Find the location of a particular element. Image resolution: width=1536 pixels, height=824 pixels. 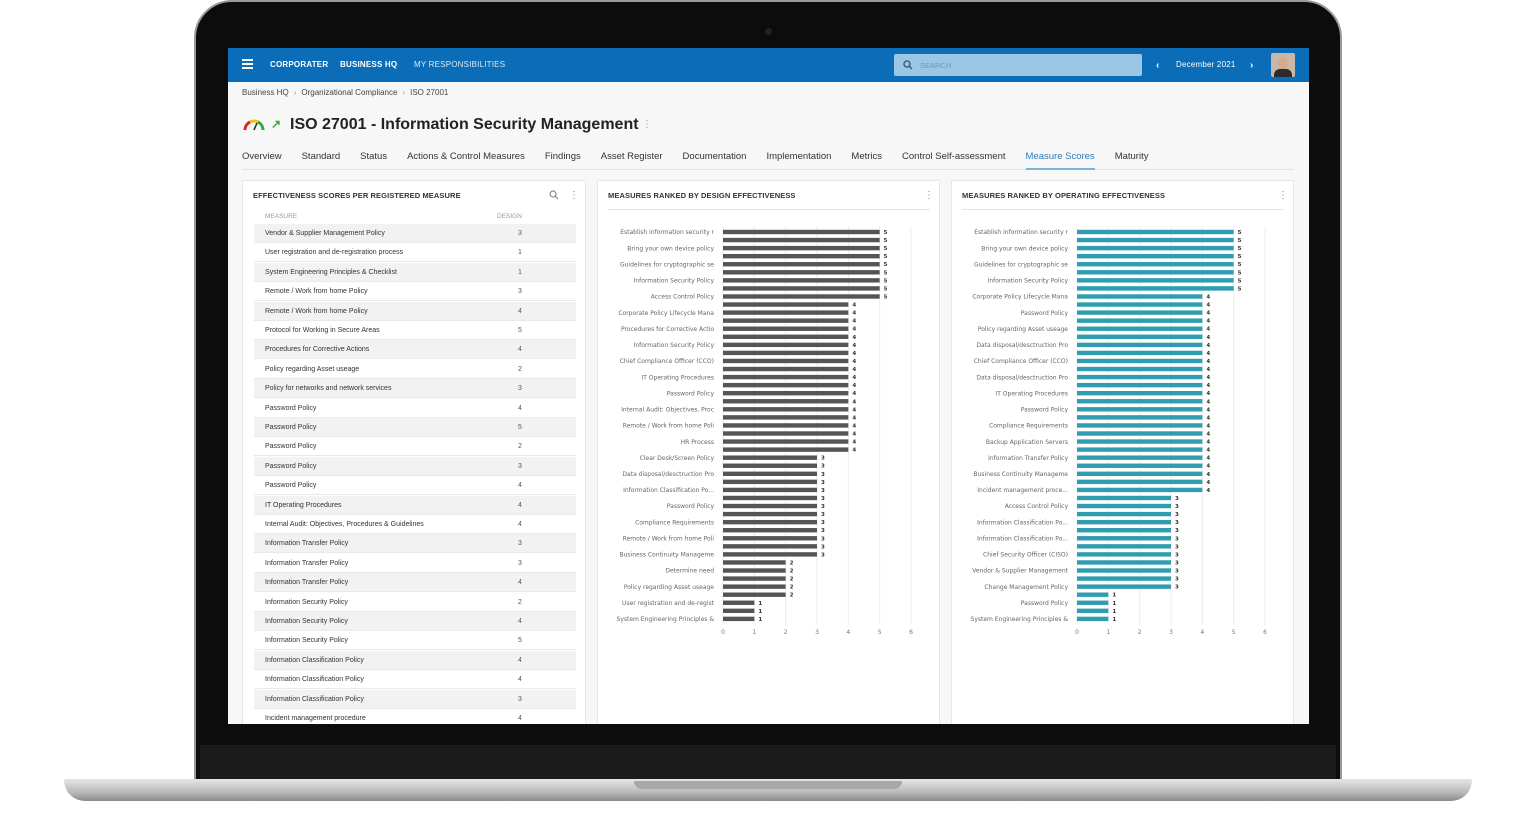

tab-status: Status is located at coordinates (374, 156).